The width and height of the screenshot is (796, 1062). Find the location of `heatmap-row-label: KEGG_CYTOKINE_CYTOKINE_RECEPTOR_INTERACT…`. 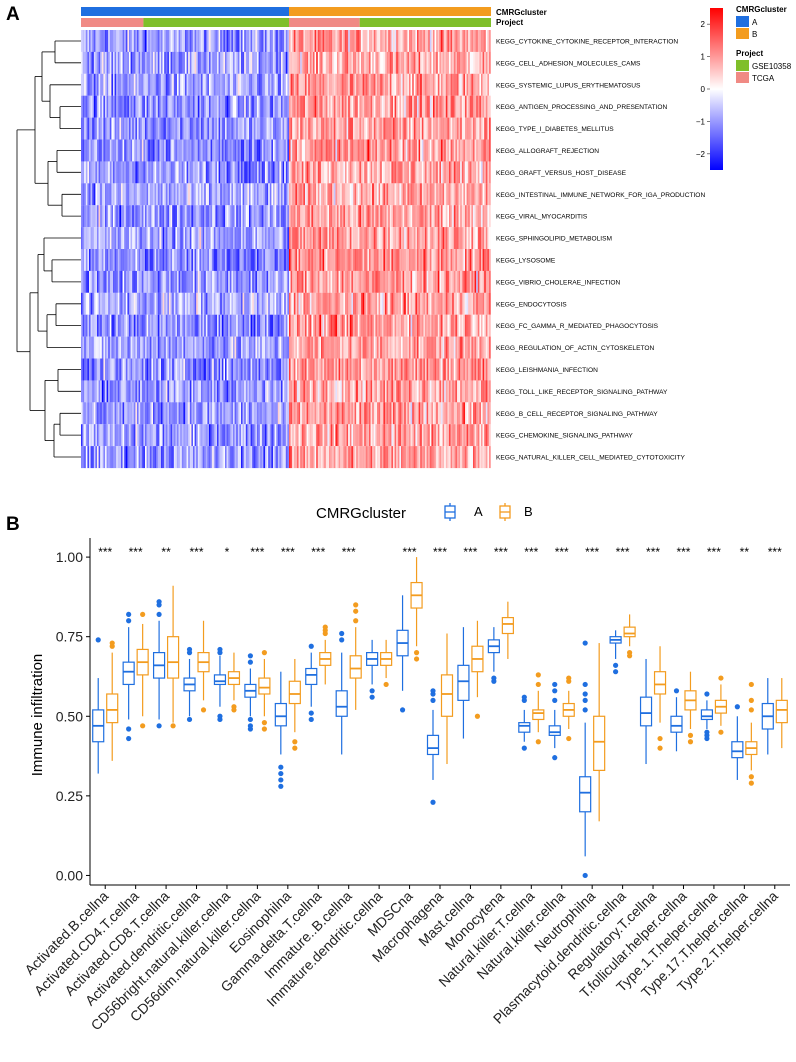

heatmap-row-label: KEGG_CYTOKINE_CYTOKINE_RECEPTOR_INTERACT… is located at coordinates (587, 42).